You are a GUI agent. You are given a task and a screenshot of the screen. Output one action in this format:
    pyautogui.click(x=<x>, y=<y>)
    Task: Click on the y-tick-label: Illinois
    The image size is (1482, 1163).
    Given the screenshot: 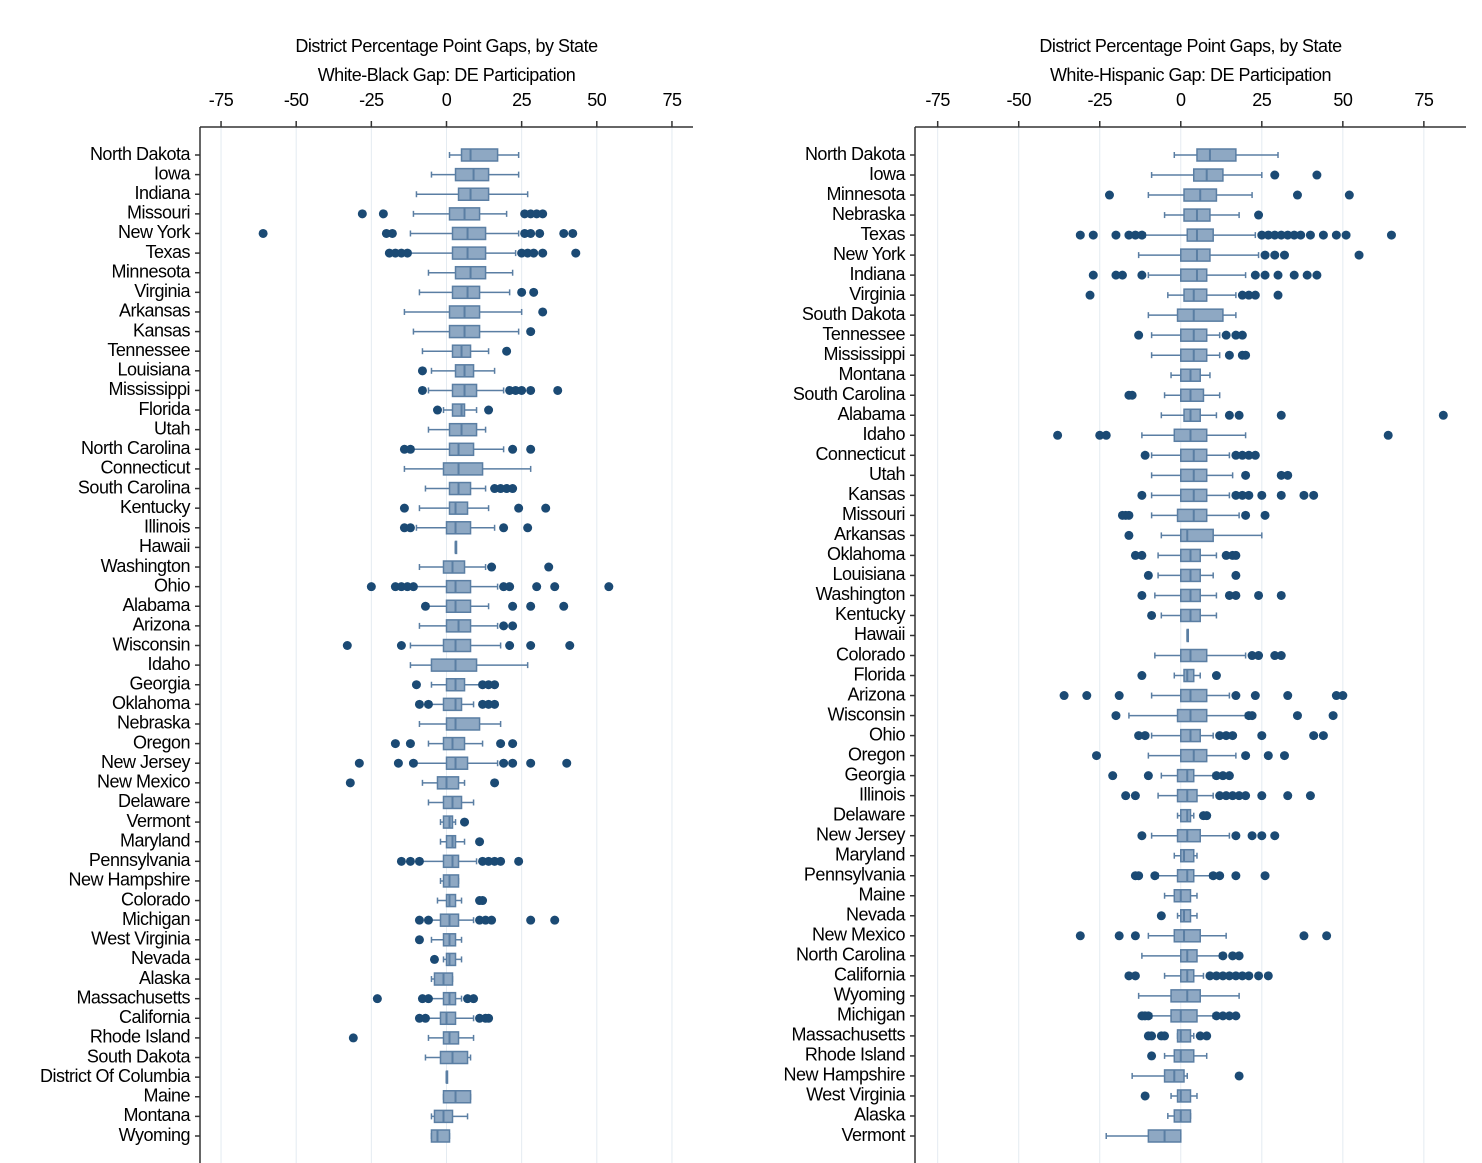 What is the action you would take?
    pyautogui.click(x=882, y=794)
    